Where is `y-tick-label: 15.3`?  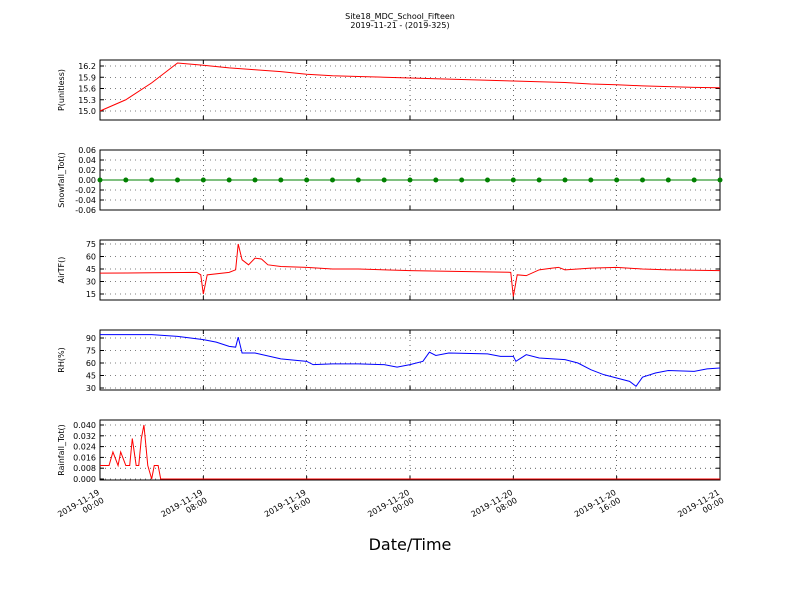
y-tick-label: 15.3 is located at coordinates (87, 100).